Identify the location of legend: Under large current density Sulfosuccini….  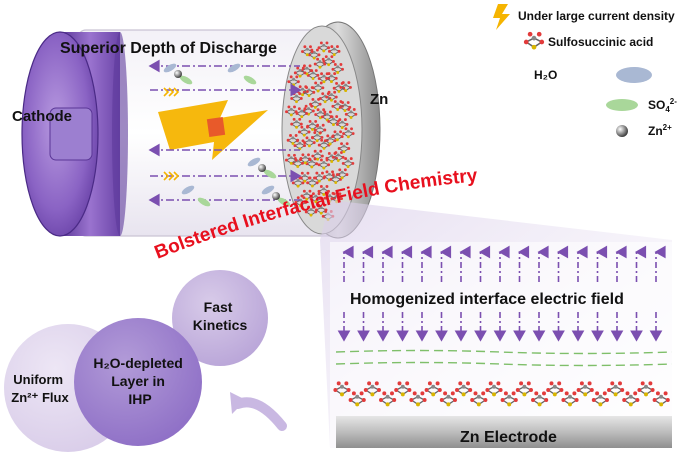
(585, 71).